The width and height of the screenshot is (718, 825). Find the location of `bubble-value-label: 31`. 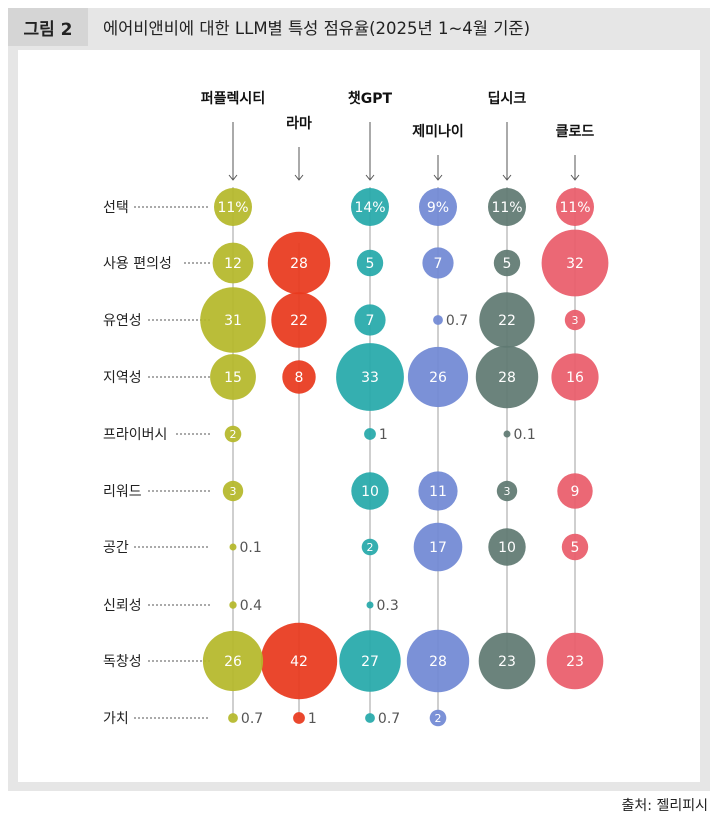

bubble-value-label: 31 is located at coordinates (233, 321).